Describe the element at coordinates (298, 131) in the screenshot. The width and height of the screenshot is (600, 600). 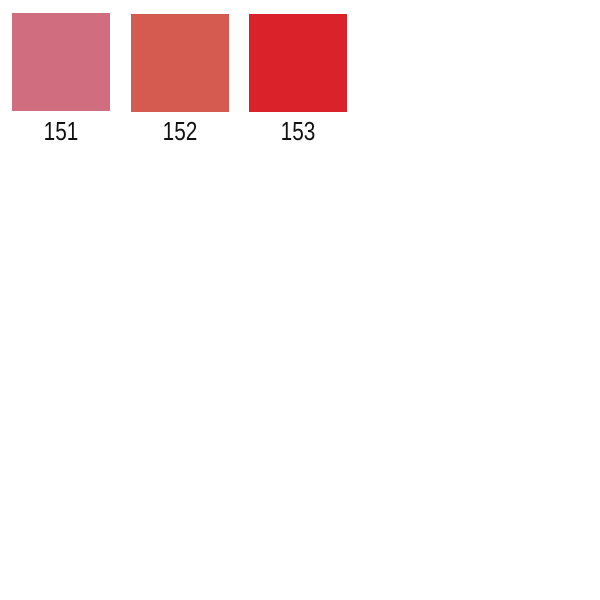
I see `swatch-label-153: 153` at that location.